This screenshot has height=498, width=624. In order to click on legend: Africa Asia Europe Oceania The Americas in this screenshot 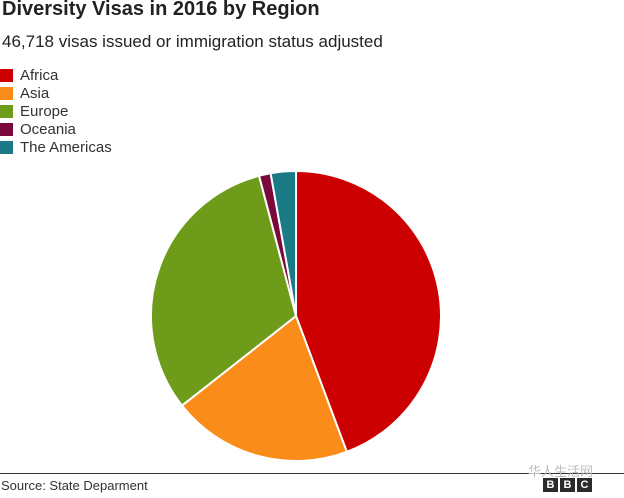, I will do `click(56, 111)`.